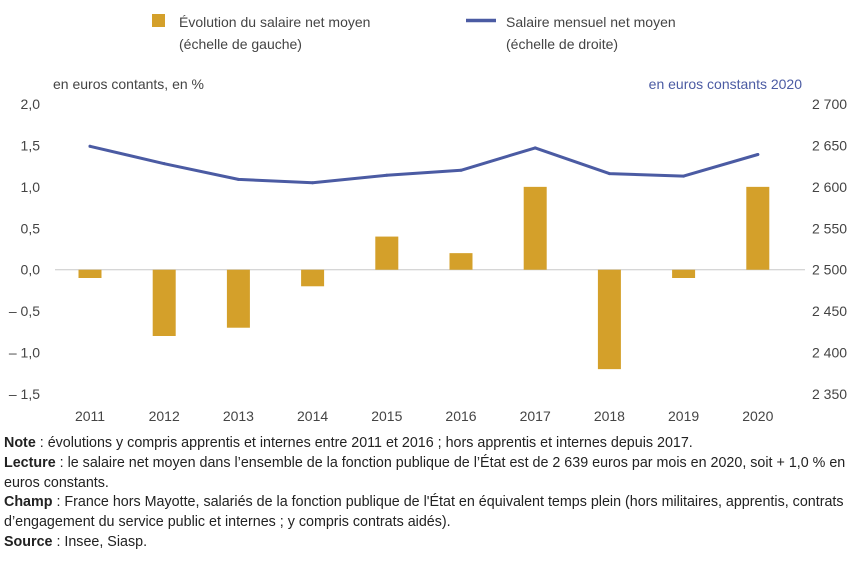 This screenshot has width=856, height=565. I want to click on x-axis-tick-label: 2019, so click(683, 416).